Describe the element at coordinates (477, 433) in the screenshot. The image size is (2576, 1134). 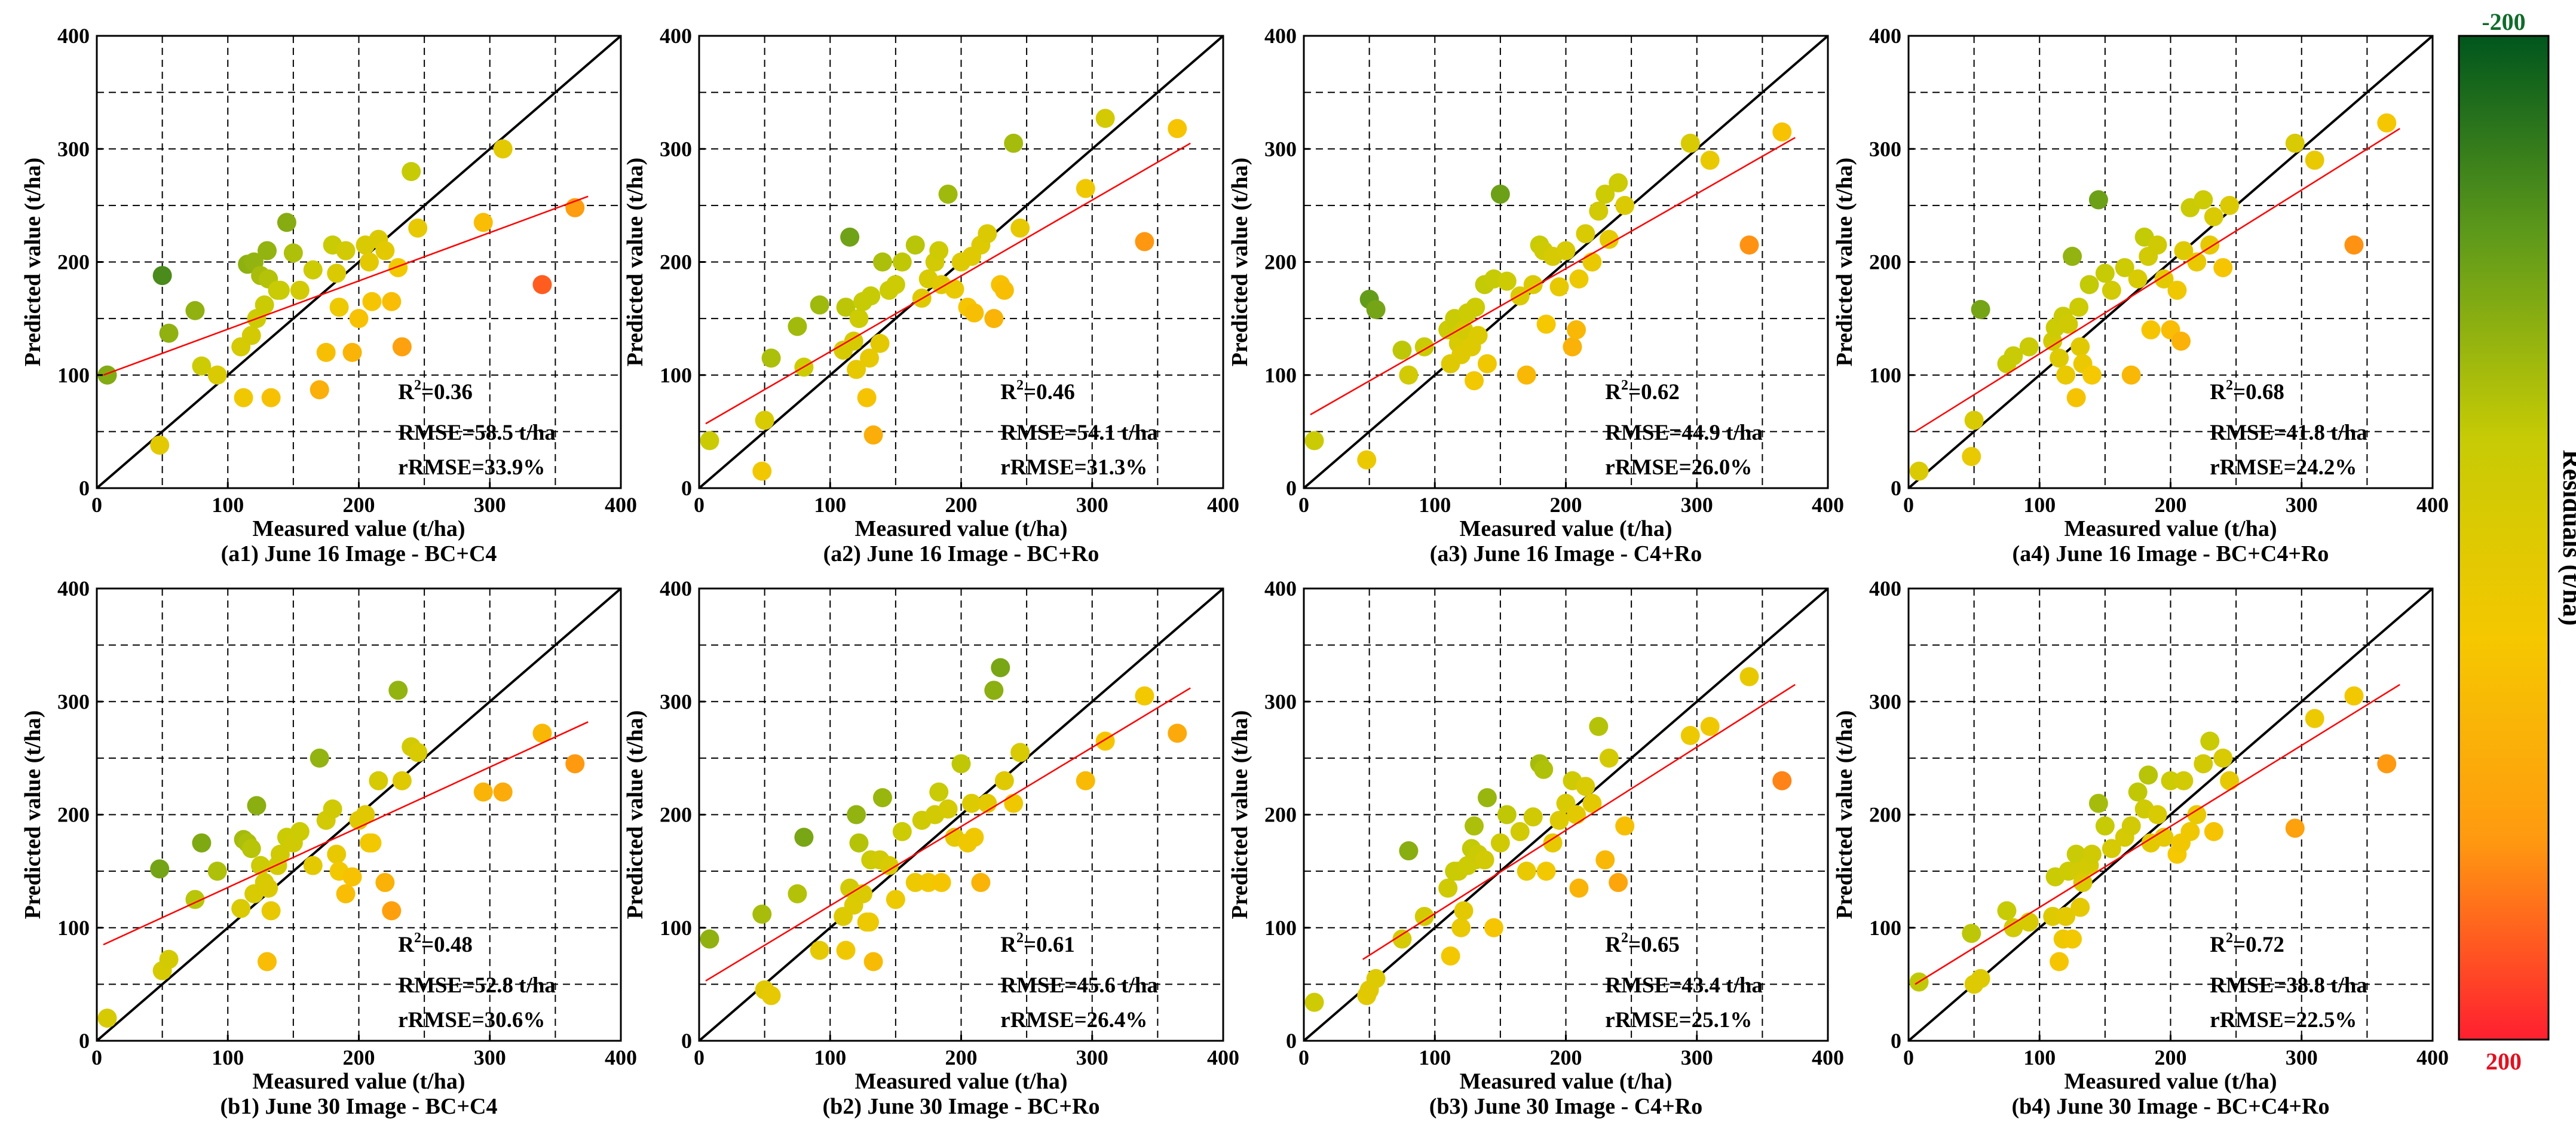
I see `rmse-stat: RMSE=58.5 t/ha` at that location.